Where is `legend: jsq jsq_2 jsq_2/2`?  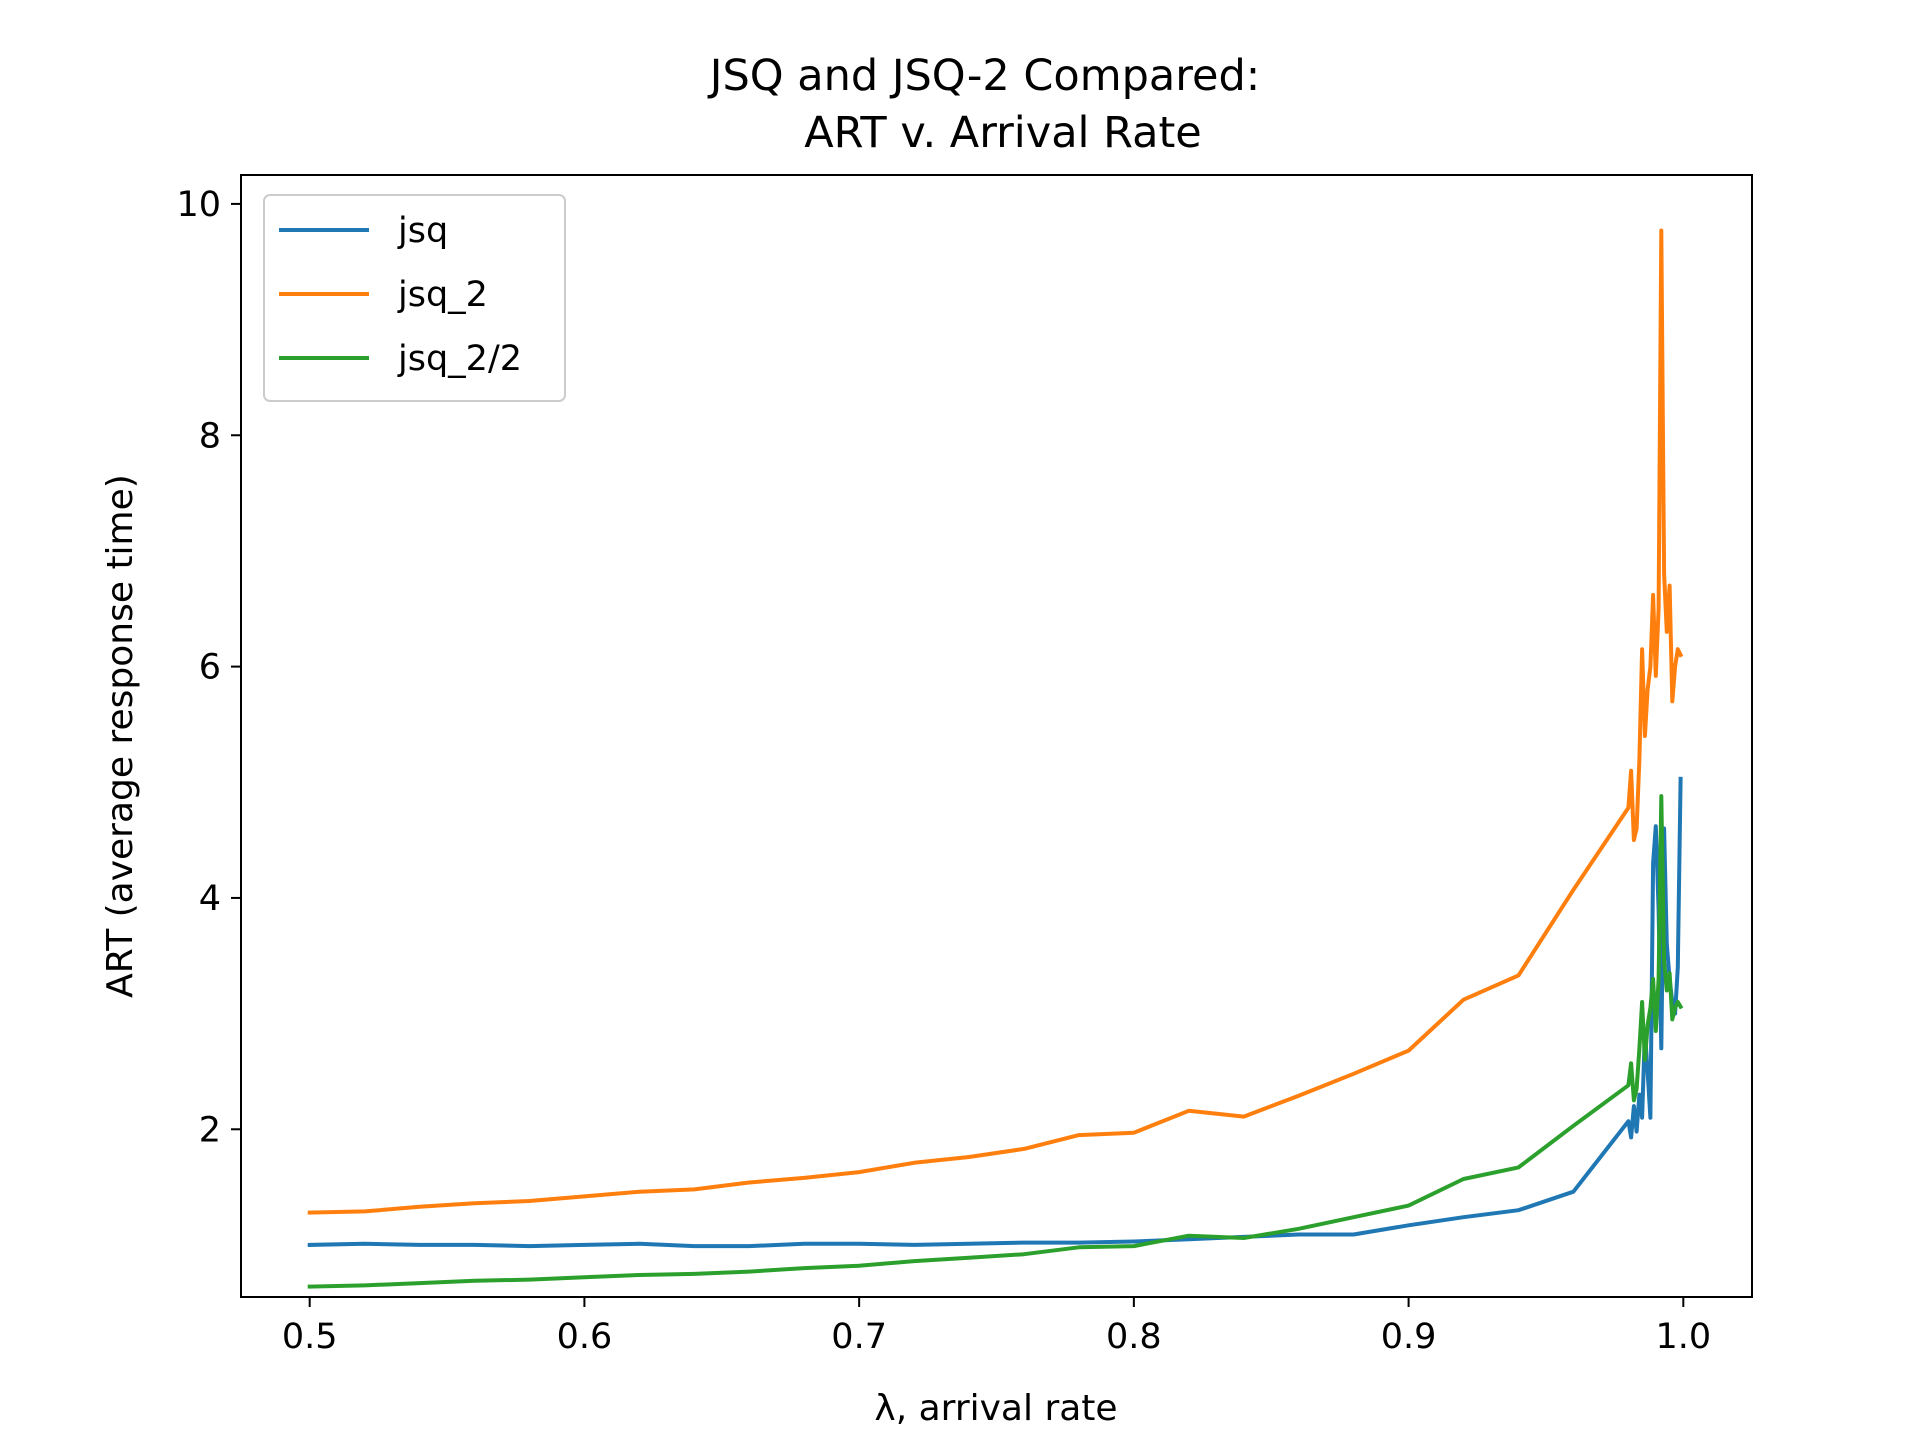 legend: jsq jsq_2 jsq_2/2 is located at coordinates (414, 298).